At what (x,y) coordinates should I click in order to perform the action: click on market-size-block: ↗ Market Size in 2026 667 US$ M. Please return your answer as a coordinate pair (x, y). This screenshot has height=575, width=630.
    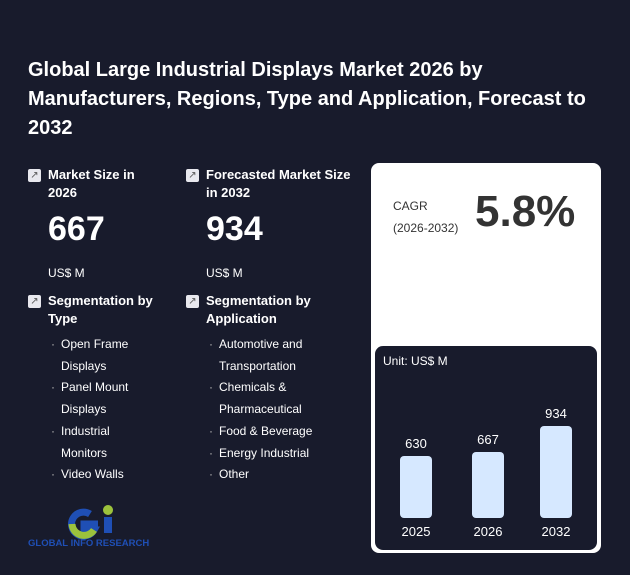
    Looking at the image, I should click on (103, 226).